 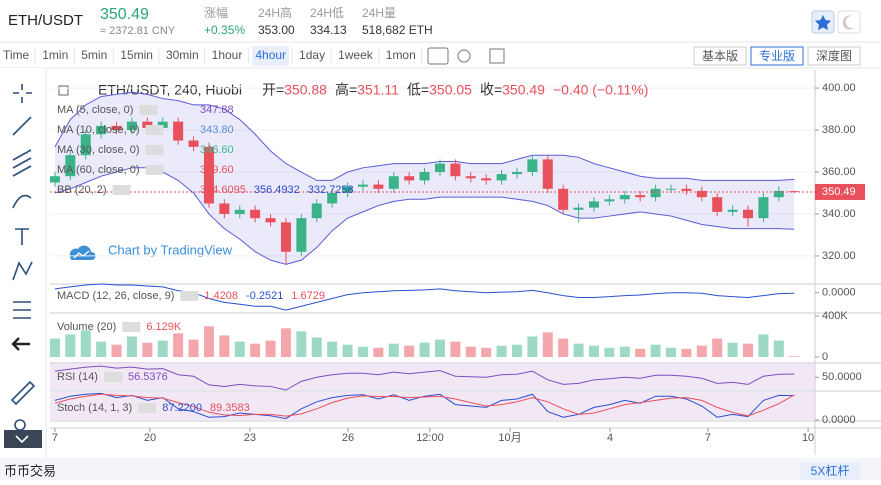 What do you see at coordinates (523, 90) in the screenshot?
I see `ohlc-value: 350.49` at bounding box center [523, 90].